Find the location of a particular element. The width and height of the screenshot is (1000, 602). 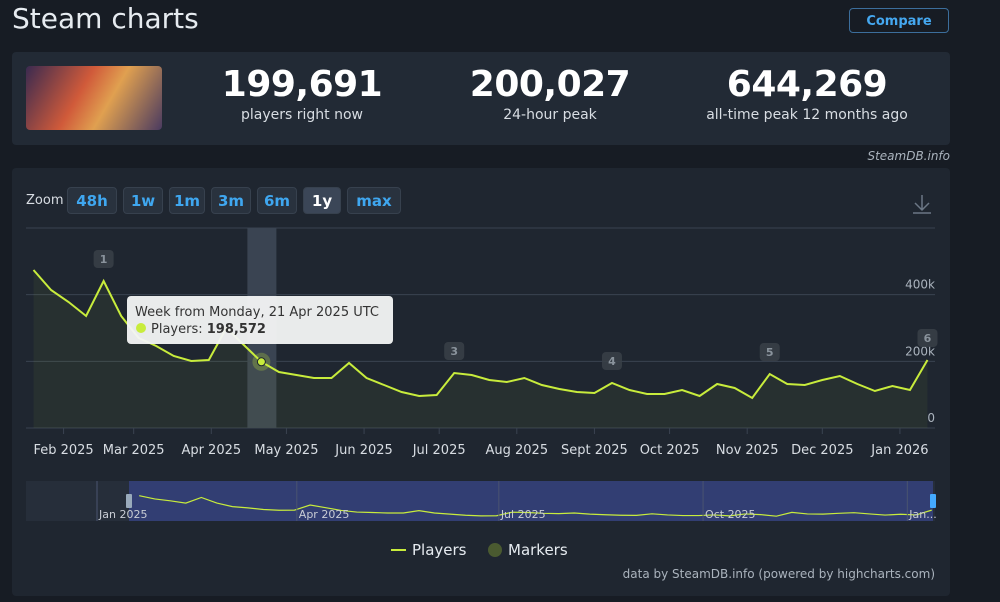

navigator-selection is located at coordinates (531, 501).